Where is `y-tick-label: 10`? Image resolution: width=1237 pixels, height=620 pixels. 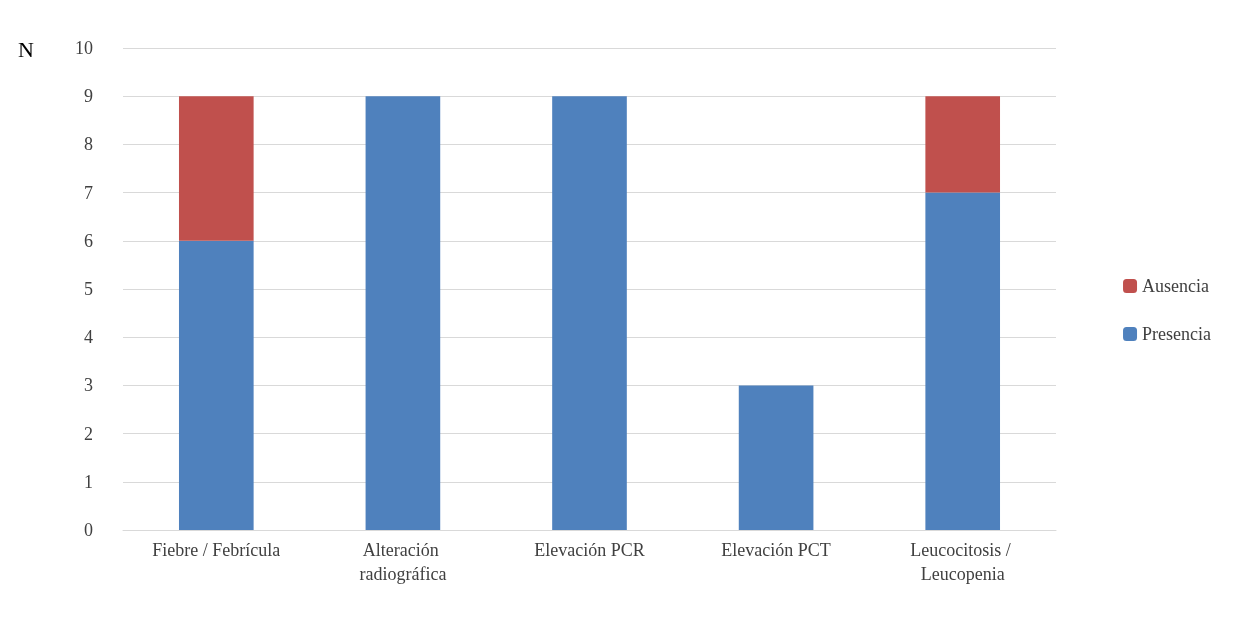 y-tick-label: 10 is located at coordinates (84, 48).